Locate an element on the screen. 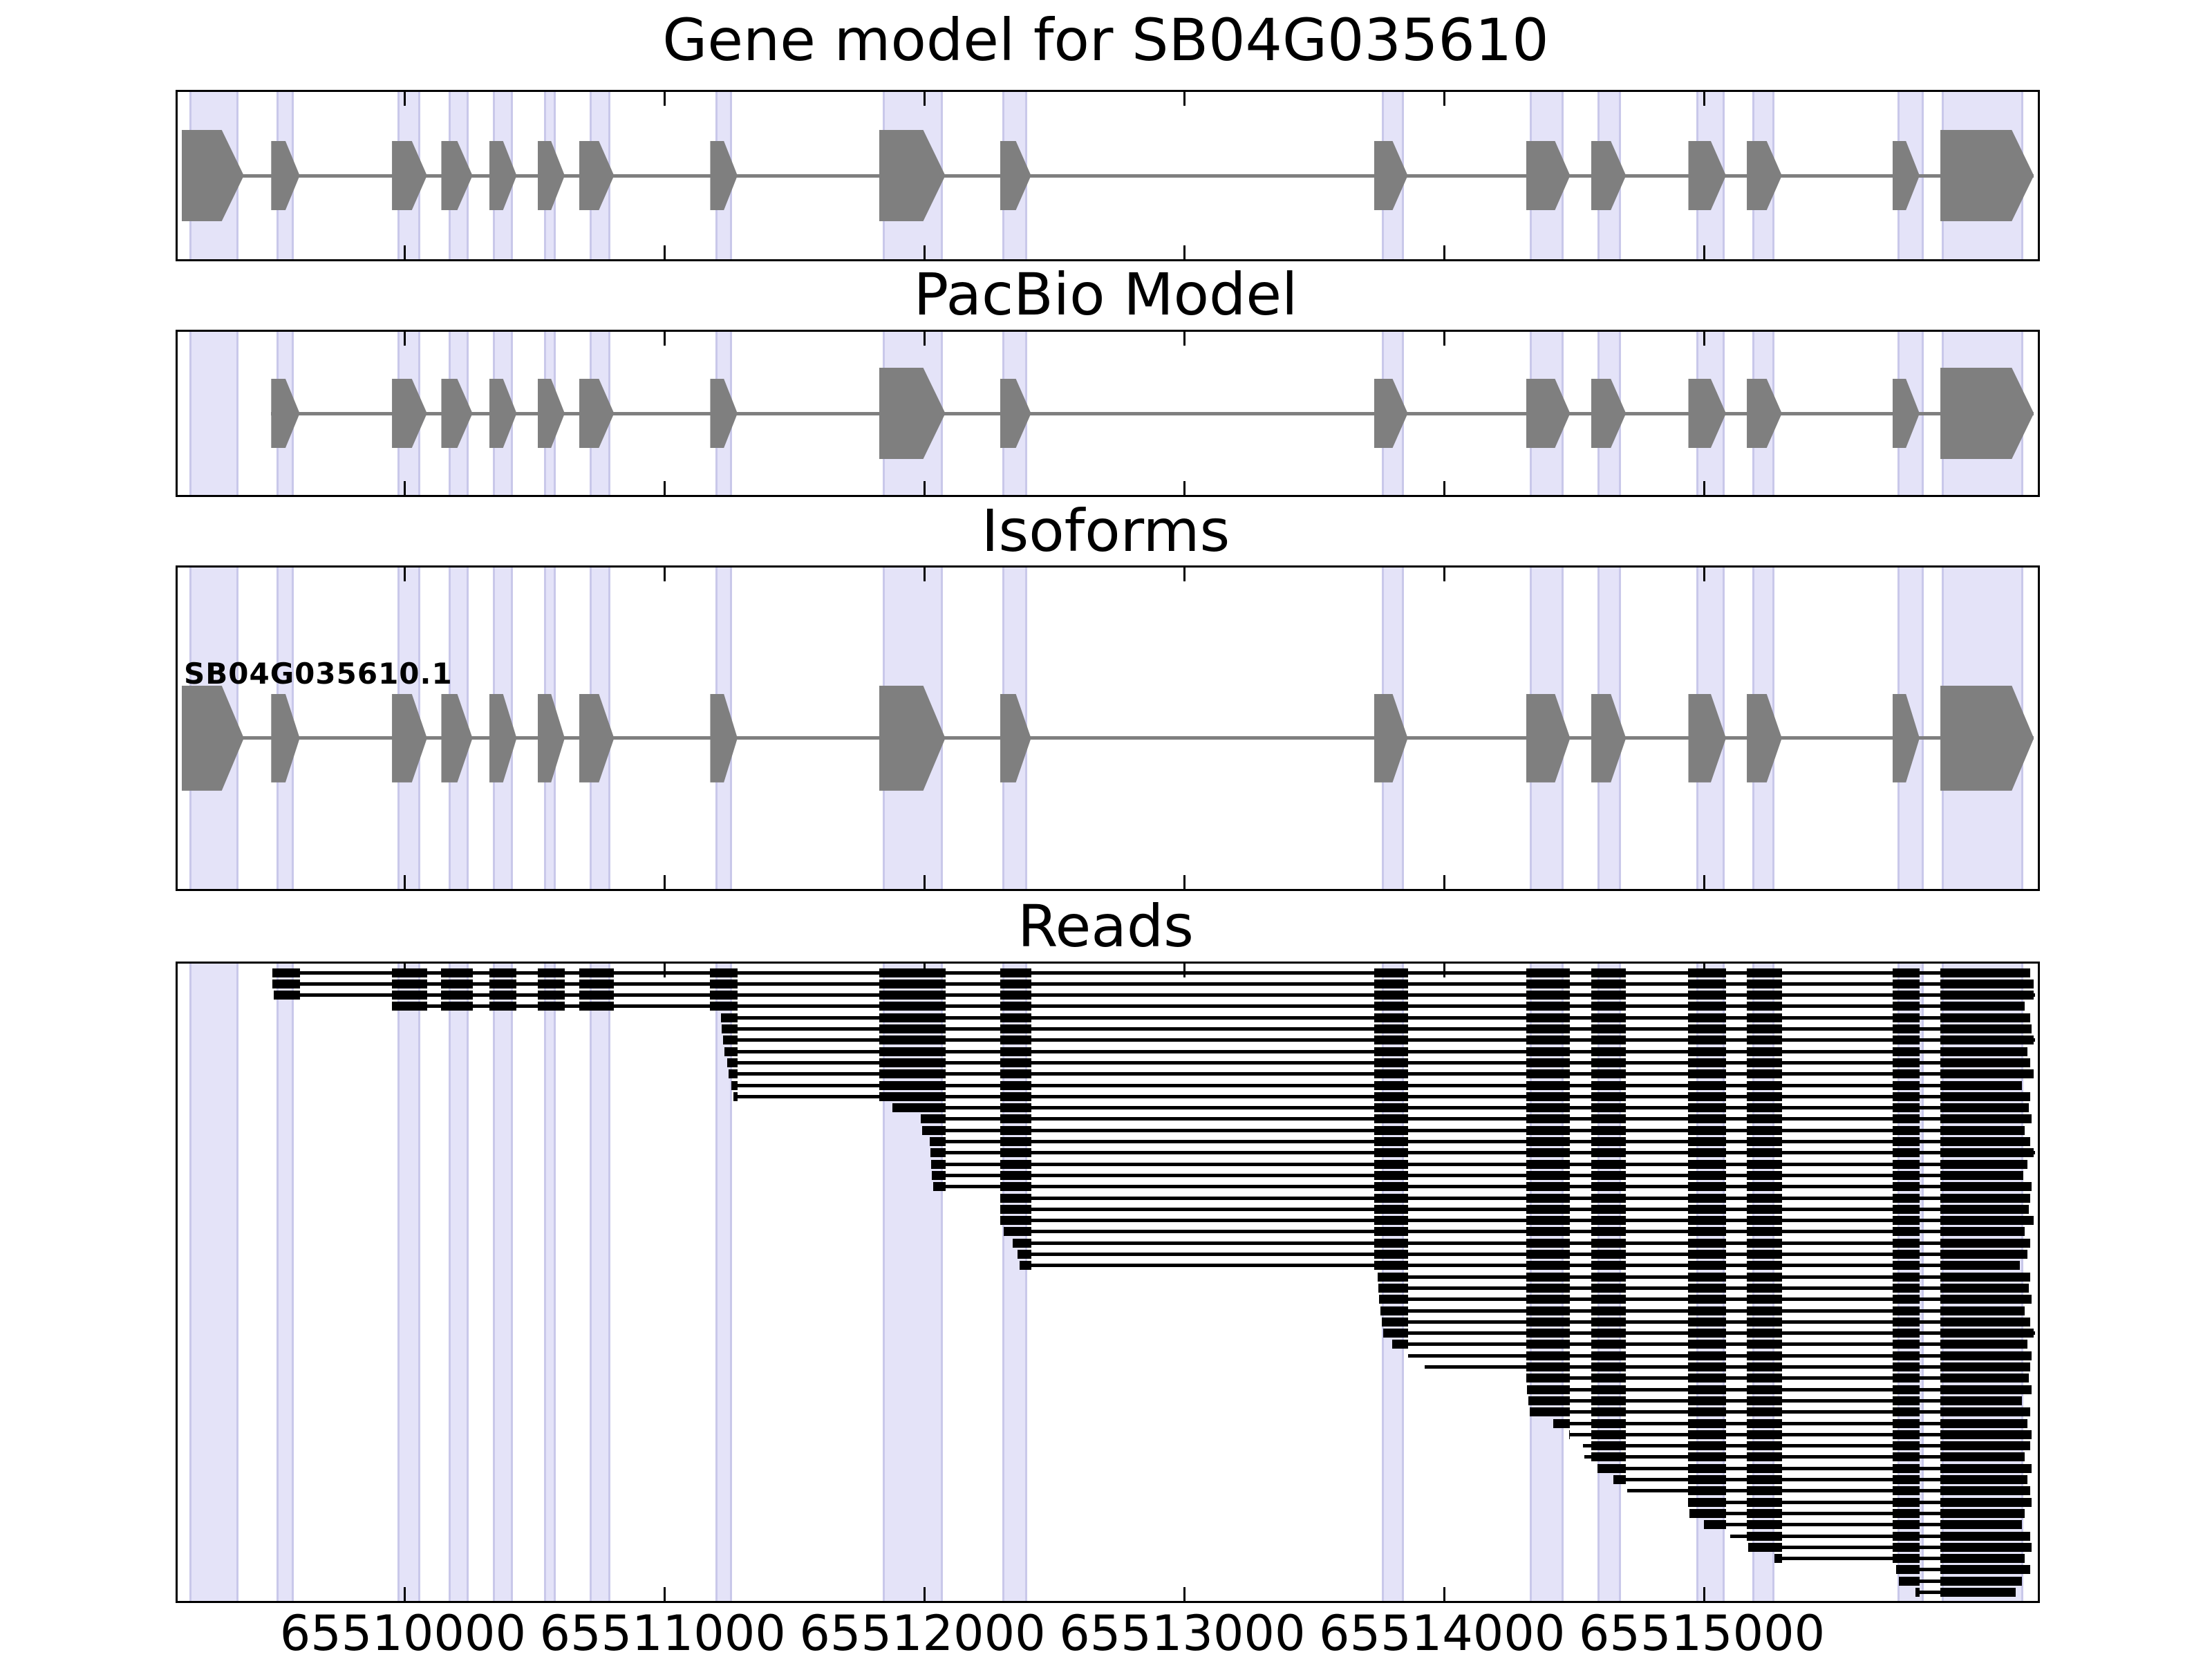 The height and width of the screenshot is (1659, 2212). panel-pacbio-model is located at coordinates (1108, 413).